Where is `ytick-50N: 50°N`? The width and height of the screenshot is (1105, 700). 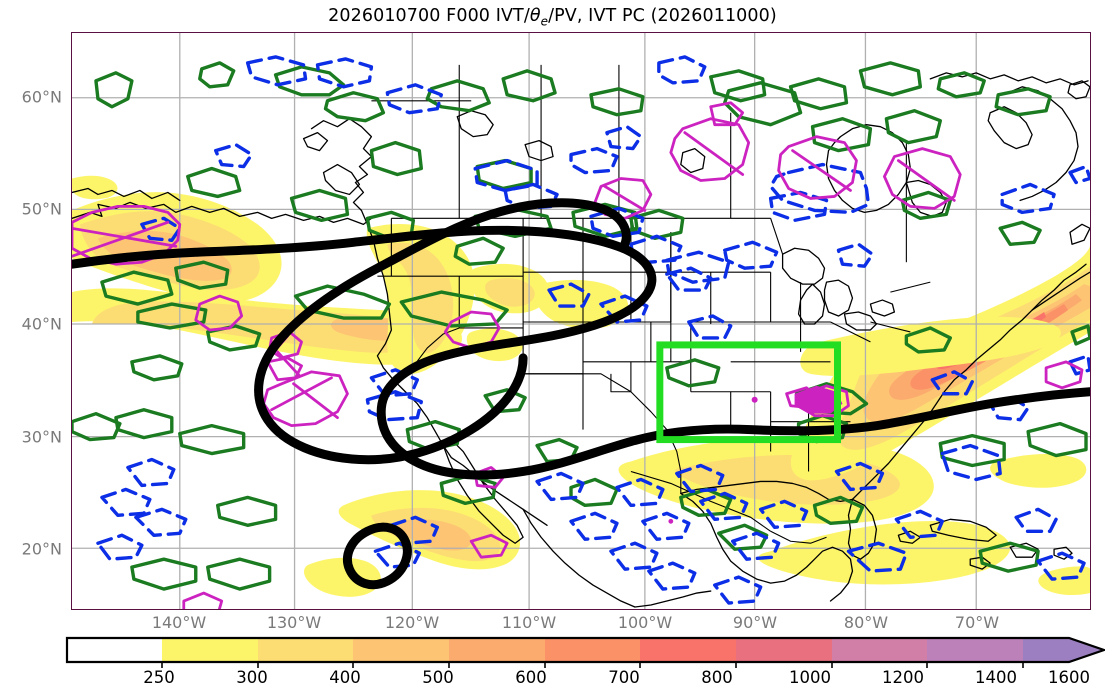 ytick-50N: 50°N is located at coordinates (41, 209).